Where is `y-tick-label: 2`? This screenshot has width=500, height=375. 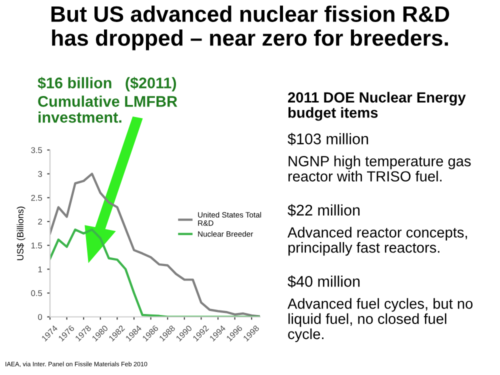
y-tick-label: 2 is located at coordinates (40, 221).